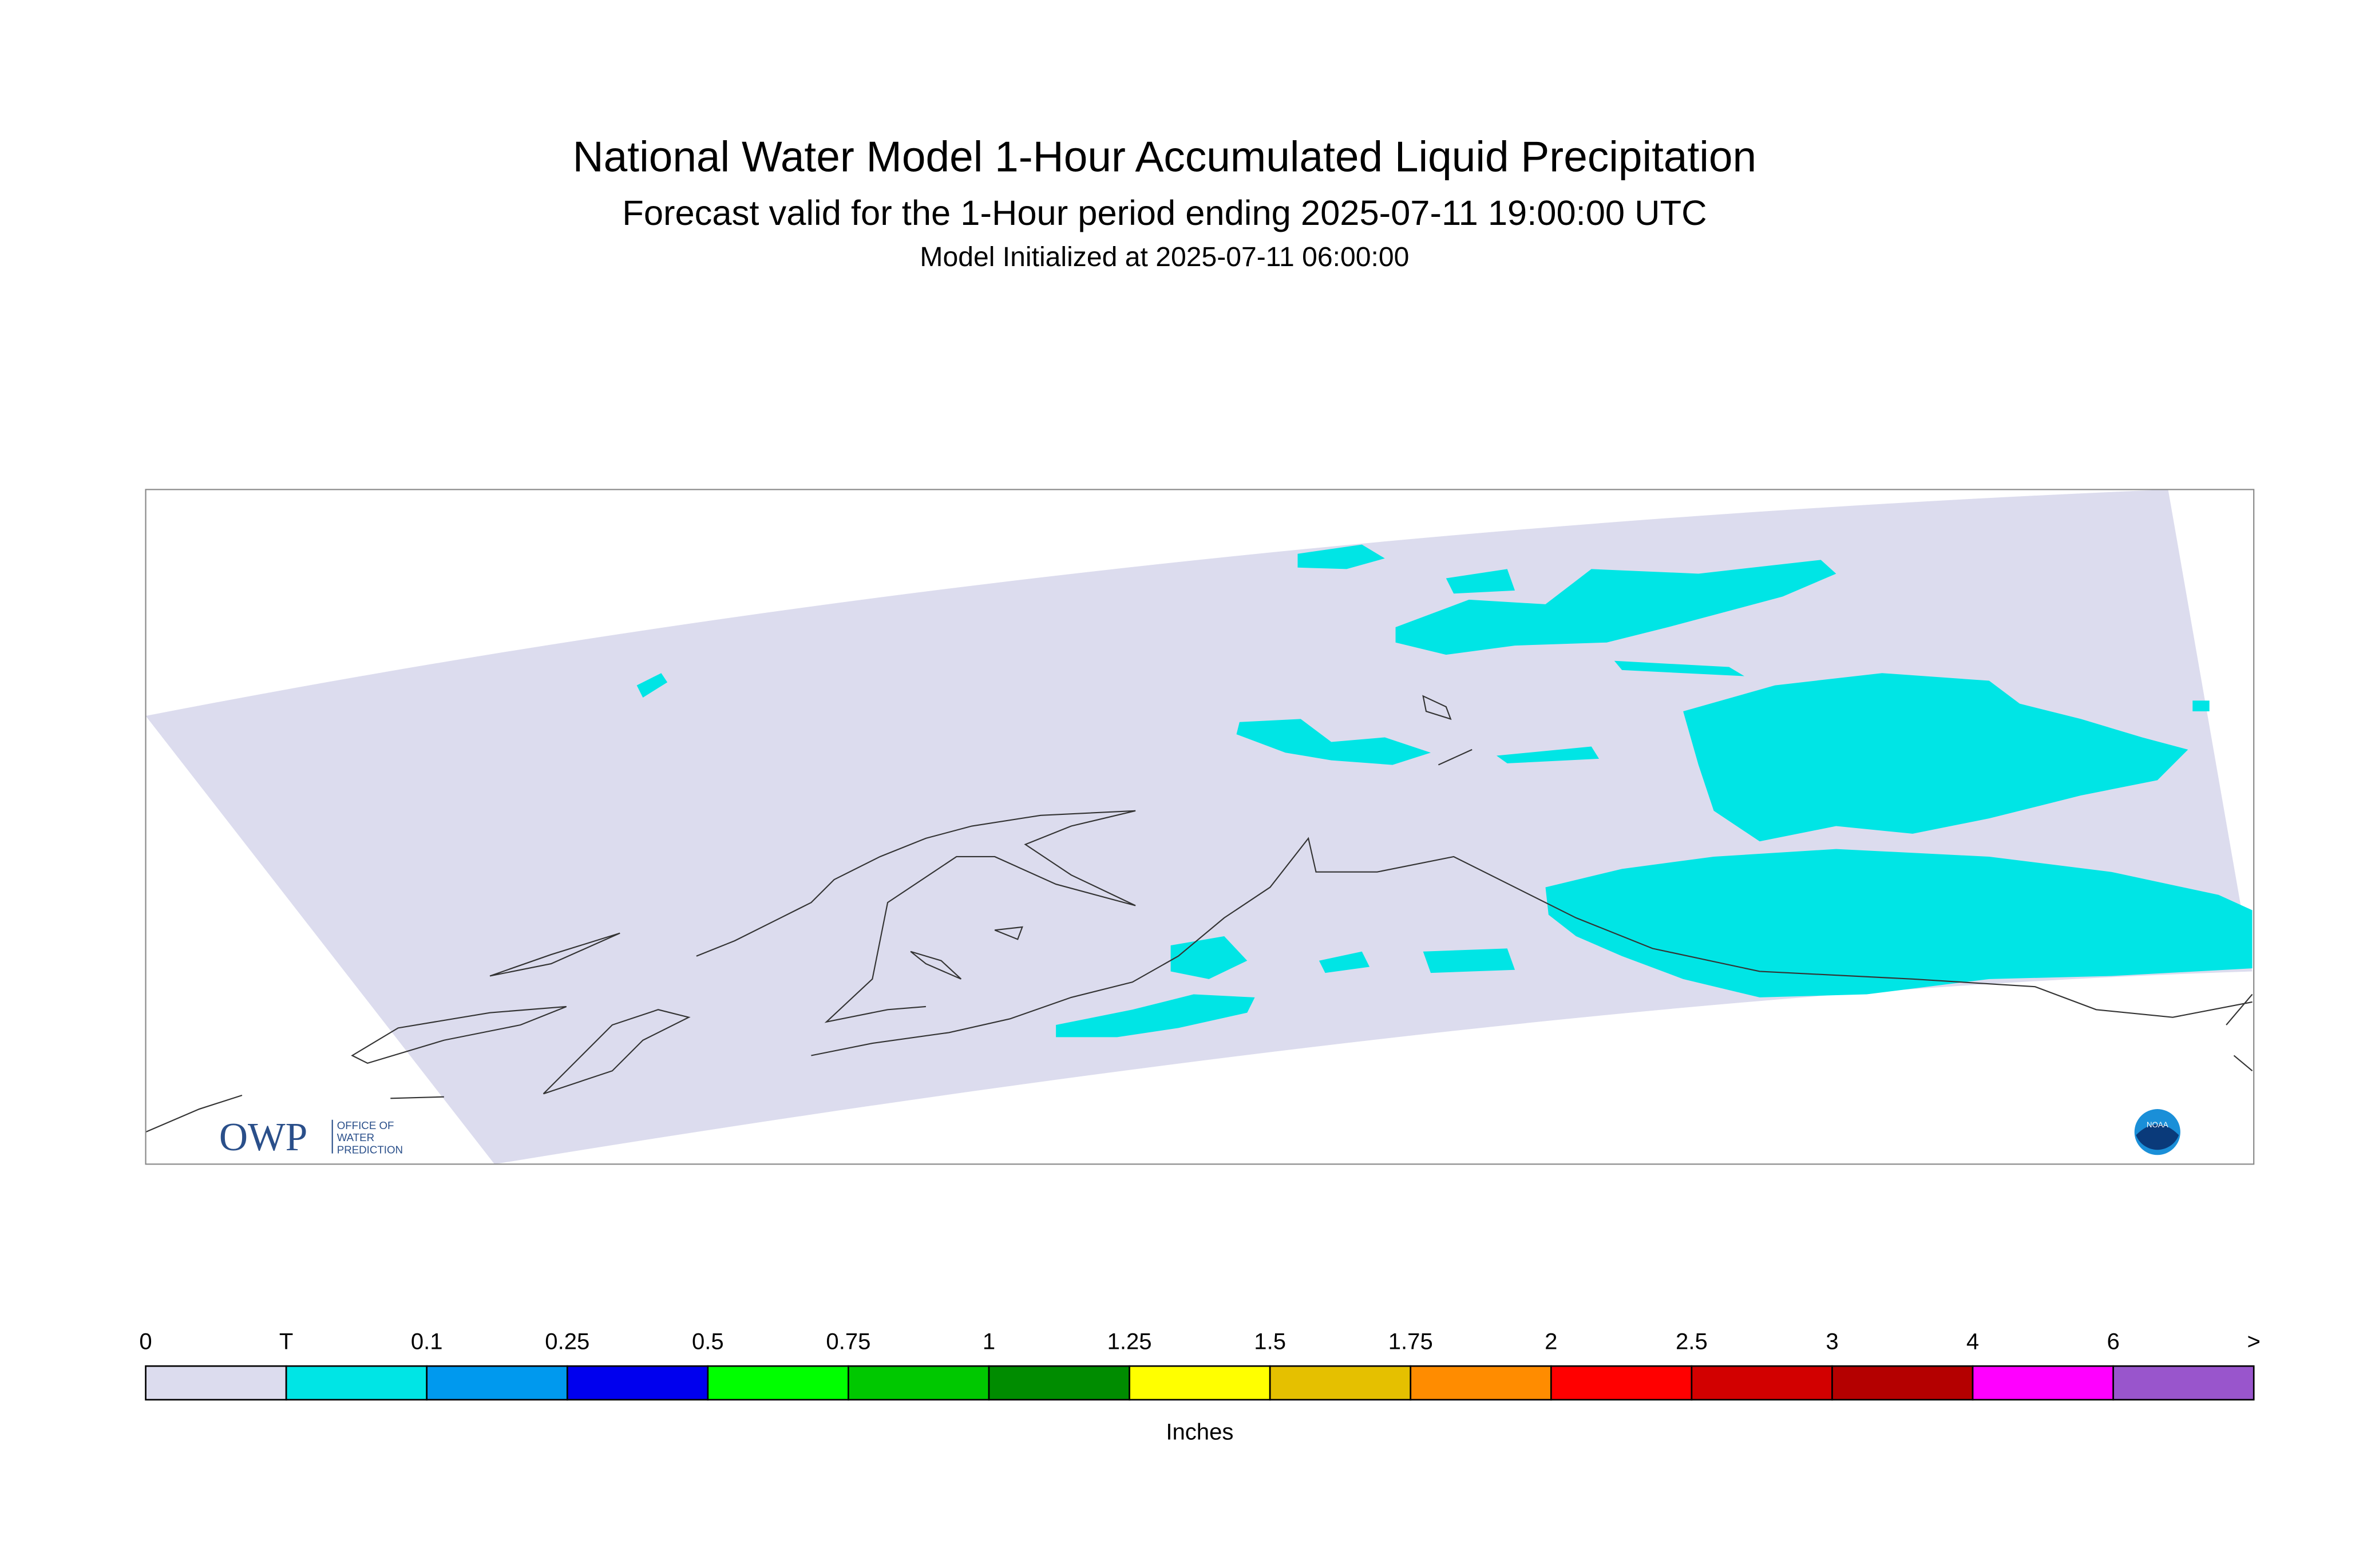  What do you see at coordinates (2157, 1132) in the screenshot?
I see `noaa-logo: NOAA` at bounding box center [2157, 1132].